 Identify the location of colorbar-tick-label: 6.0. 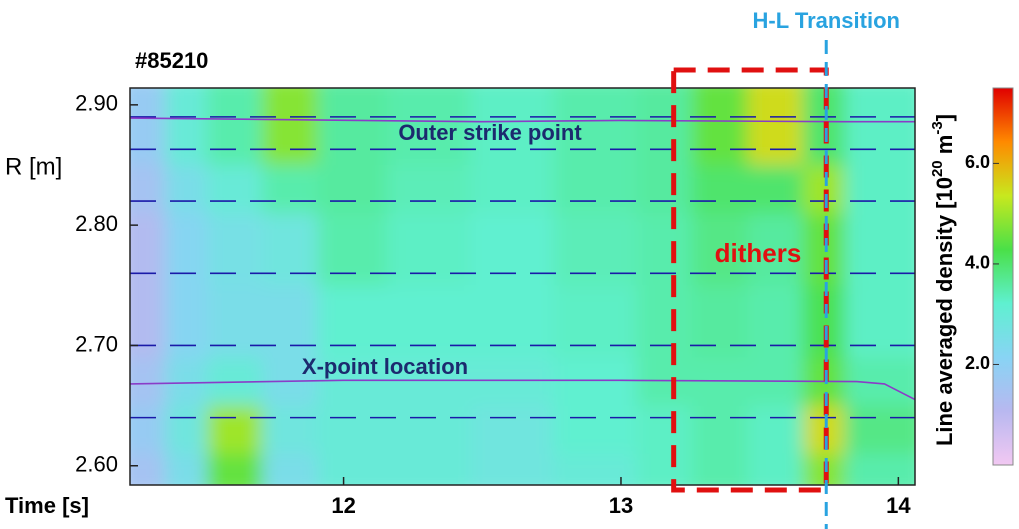
(977, 162).